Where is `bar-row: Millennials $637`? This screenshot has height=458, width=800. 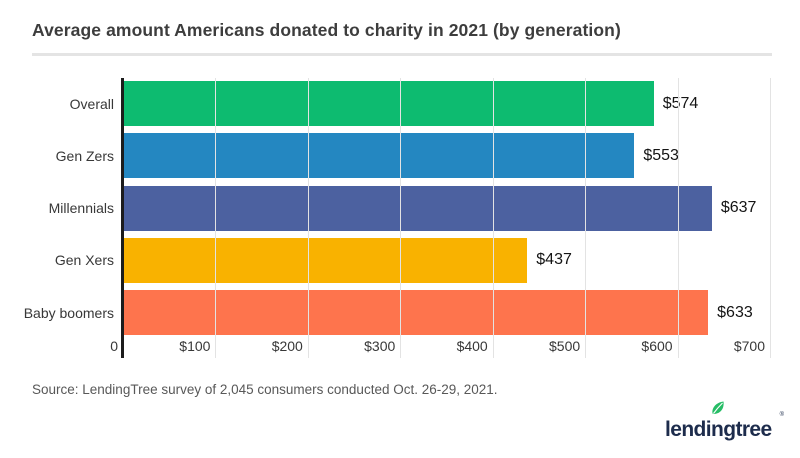 bar-row: Millennials $637 is located at coordinates (409, 208).